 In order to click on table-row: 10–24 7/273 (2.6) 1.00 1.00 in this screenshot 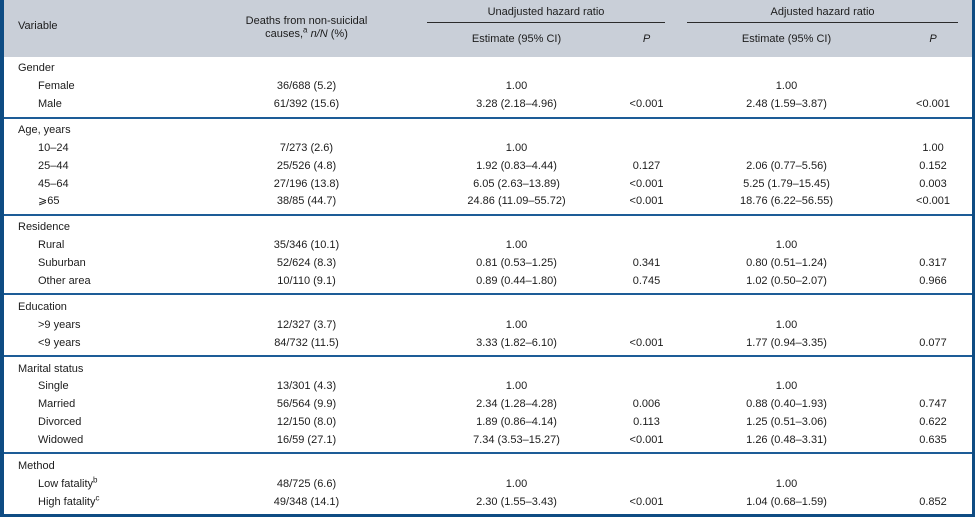, I will do `click(488, 149)`.